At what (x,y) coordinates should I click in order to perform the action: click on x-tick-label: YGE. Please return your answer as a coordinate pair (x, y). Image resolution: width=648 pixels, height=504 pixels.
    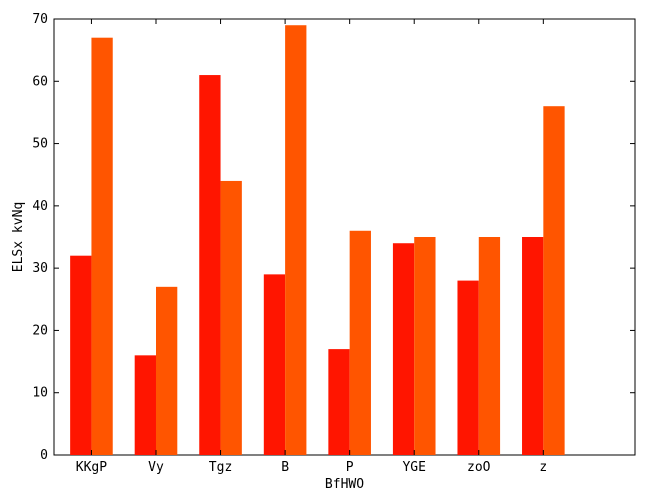
    Looking at the image, I should click on (413, 467).